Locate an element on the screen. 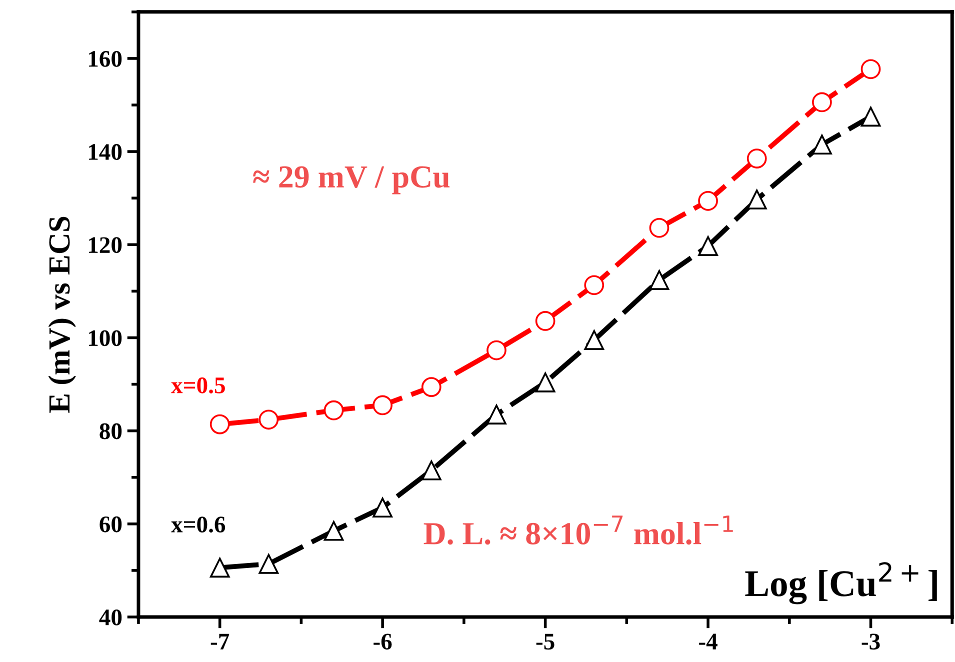  y-axis-title: E (mV) vs ECS is located at coordinates (62, 314).